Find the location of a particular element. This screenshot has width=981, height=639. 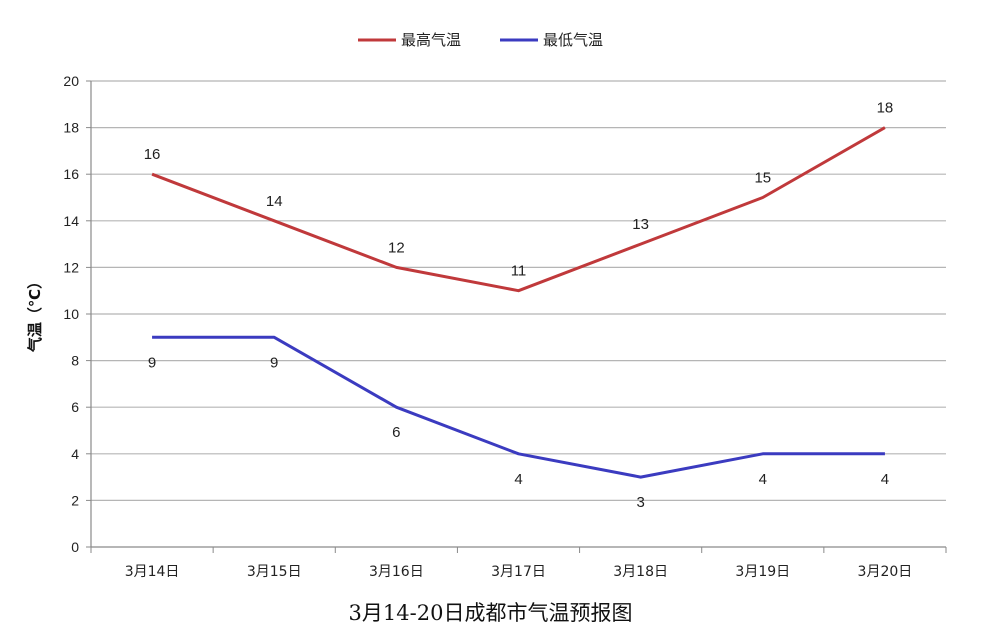

x-axis: 3月14日 3月15日 3月16日 3月17日 3月18日 3月19日 3月20日 is located at coordinates (518, 563).